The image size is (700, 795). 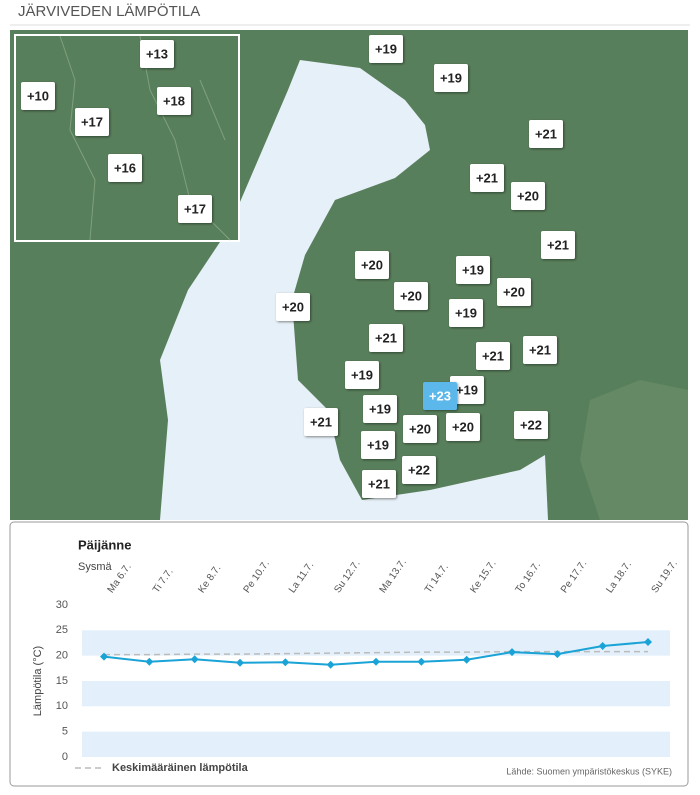 What do you see at coordinates (589, 771) in the screenshot?
I see `source: Lähde: Suomen ympäristökeskus (SYKE)` at bounding box center [589, 771].